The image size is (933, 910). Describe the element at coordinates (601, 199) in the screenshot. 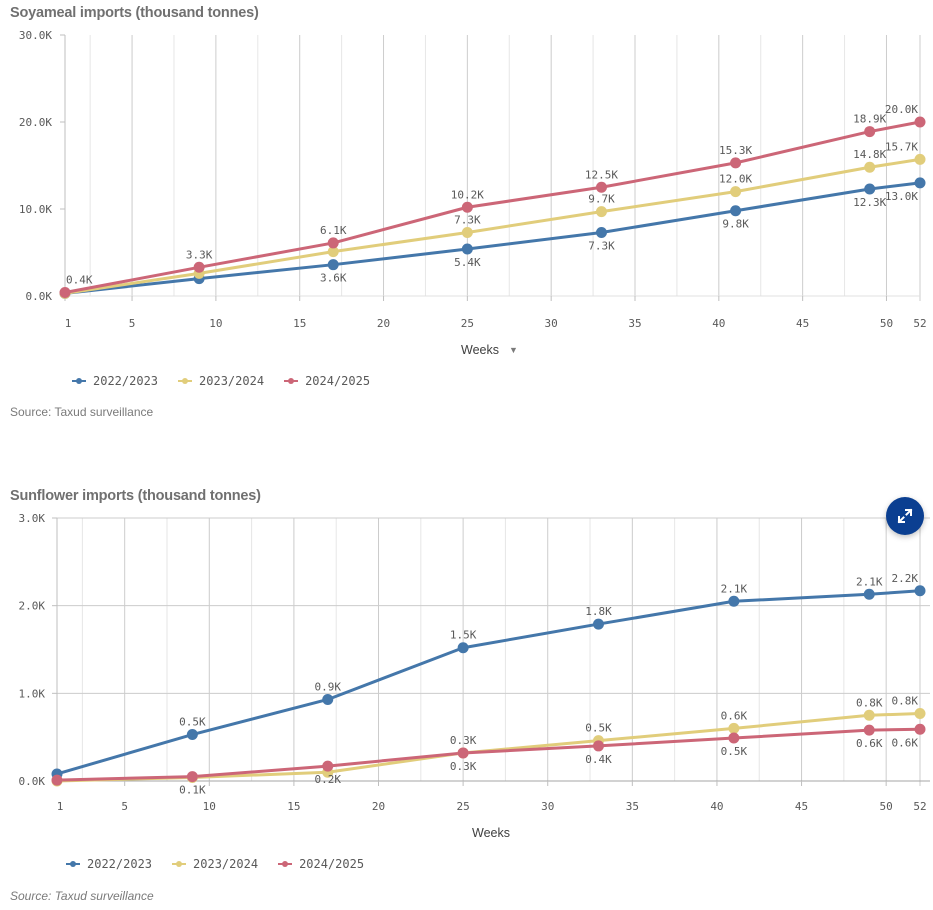

I see `data-label: 9.7K` at that location.